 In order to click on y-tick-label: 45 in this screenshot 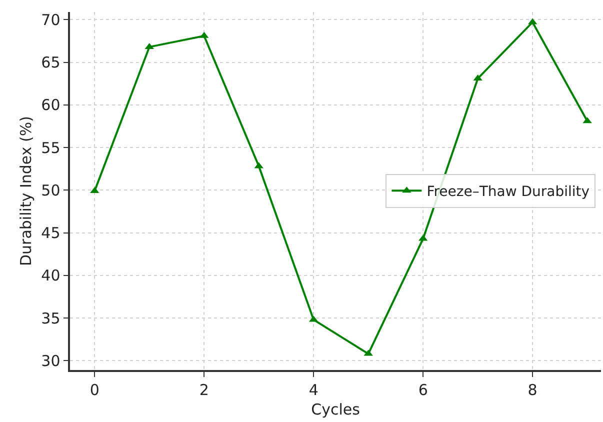, I will do `click(50, 233)`.